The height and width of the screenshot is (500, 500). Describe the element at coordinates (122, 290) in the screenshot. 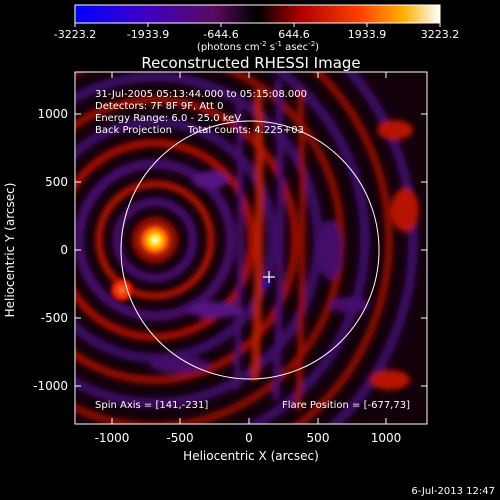

I see `secondary-source` at that location.